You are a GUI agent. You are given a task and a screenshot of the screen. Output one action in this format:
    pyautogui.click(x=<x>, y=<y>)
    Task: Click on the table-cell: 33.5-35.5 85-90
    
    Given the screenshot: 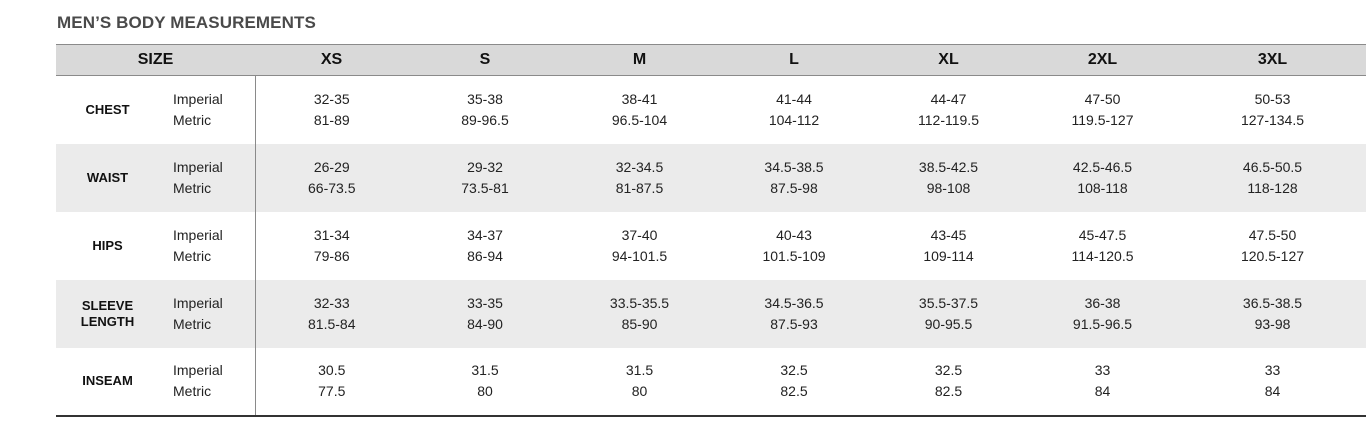 What is the action you would take?
    pyautogui.click(x=639, y=314)
    